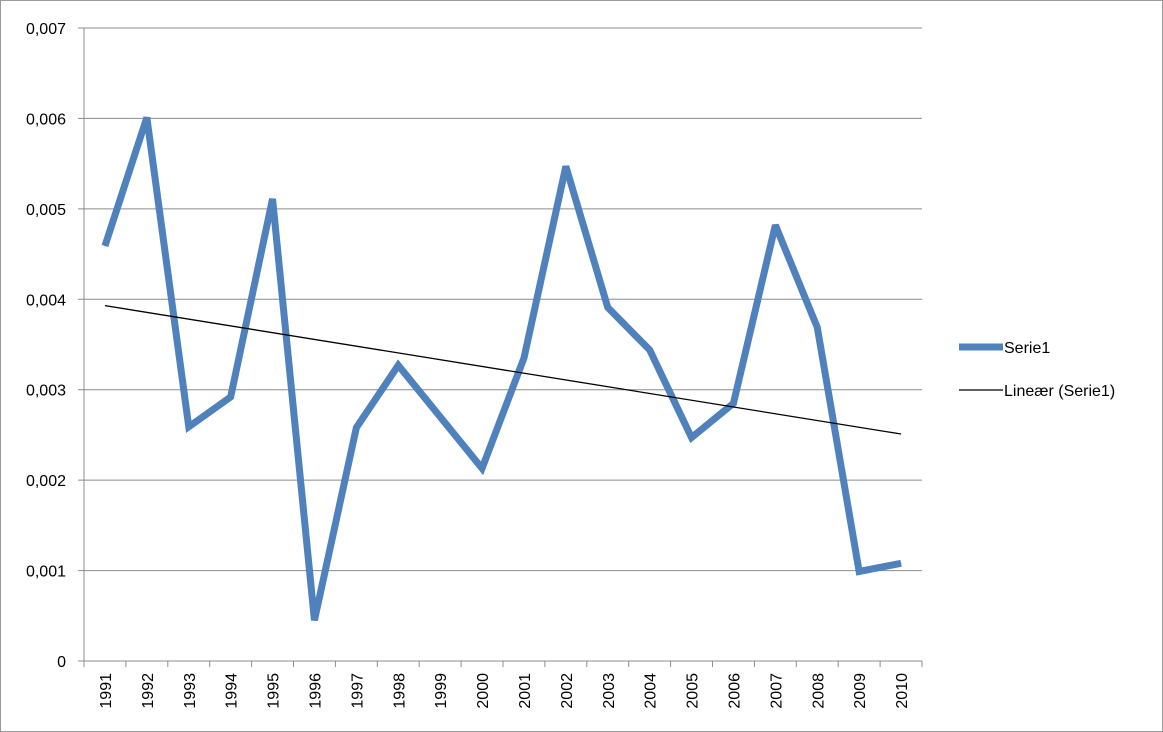  What do you see at coordinates (315, 691) in the screenshot?
I see `x-tick-label: 1996` at bounding box center [315, 691].